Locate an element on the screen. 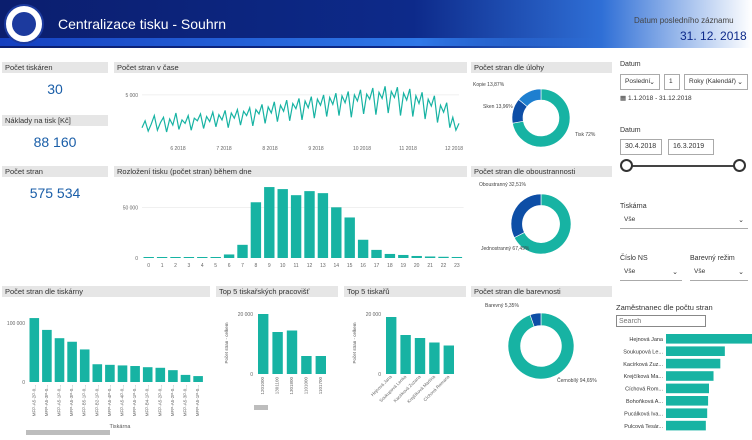 This screenshot has height=440, width=752. ns-filter-dropdown: Vše ⌄ is located at coordinates (651, 273).